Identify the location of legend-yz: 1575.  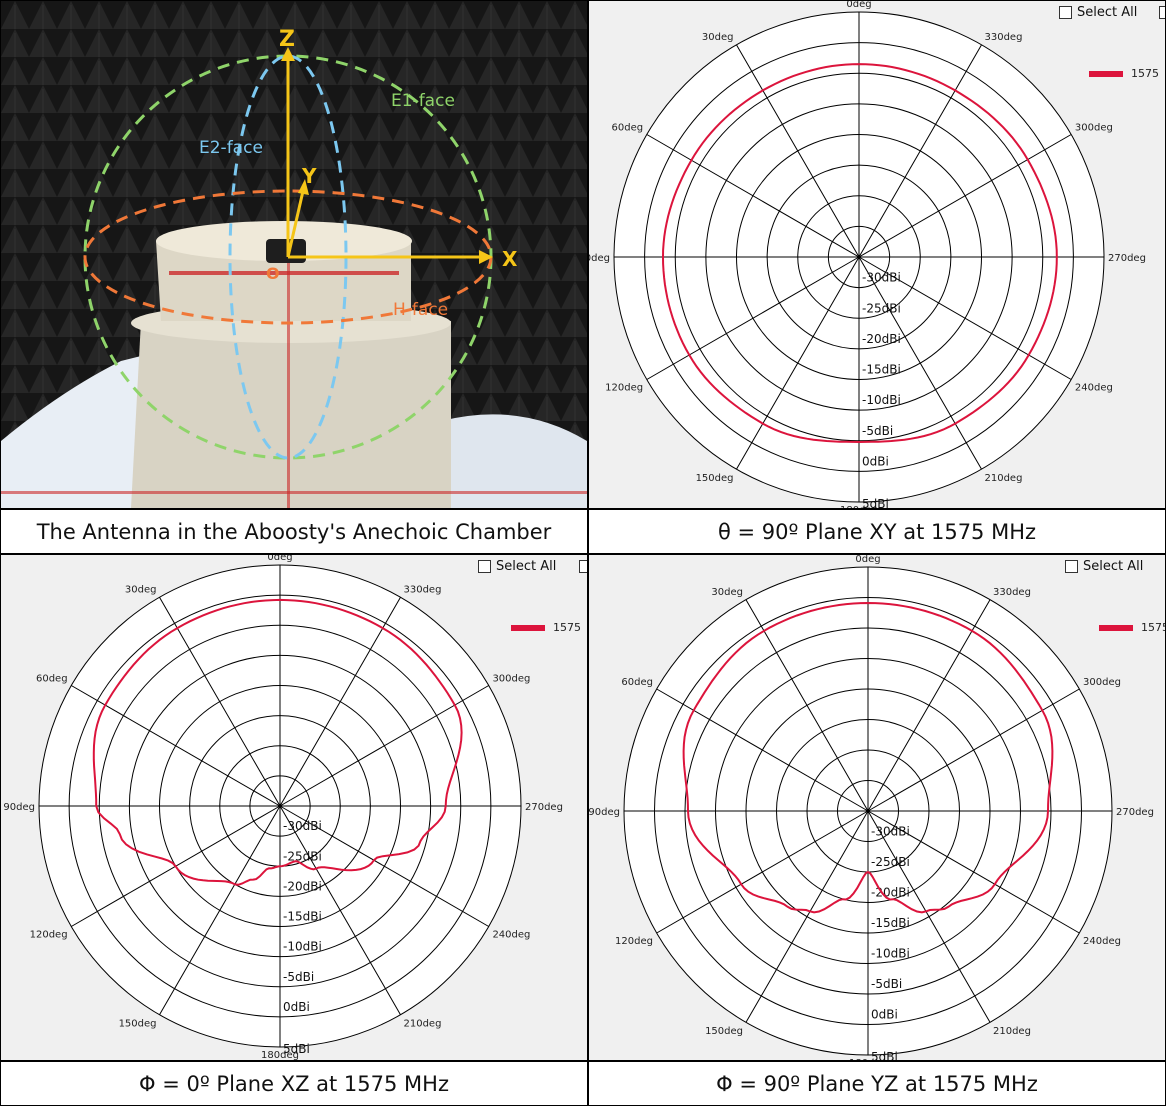
(1132, 627).